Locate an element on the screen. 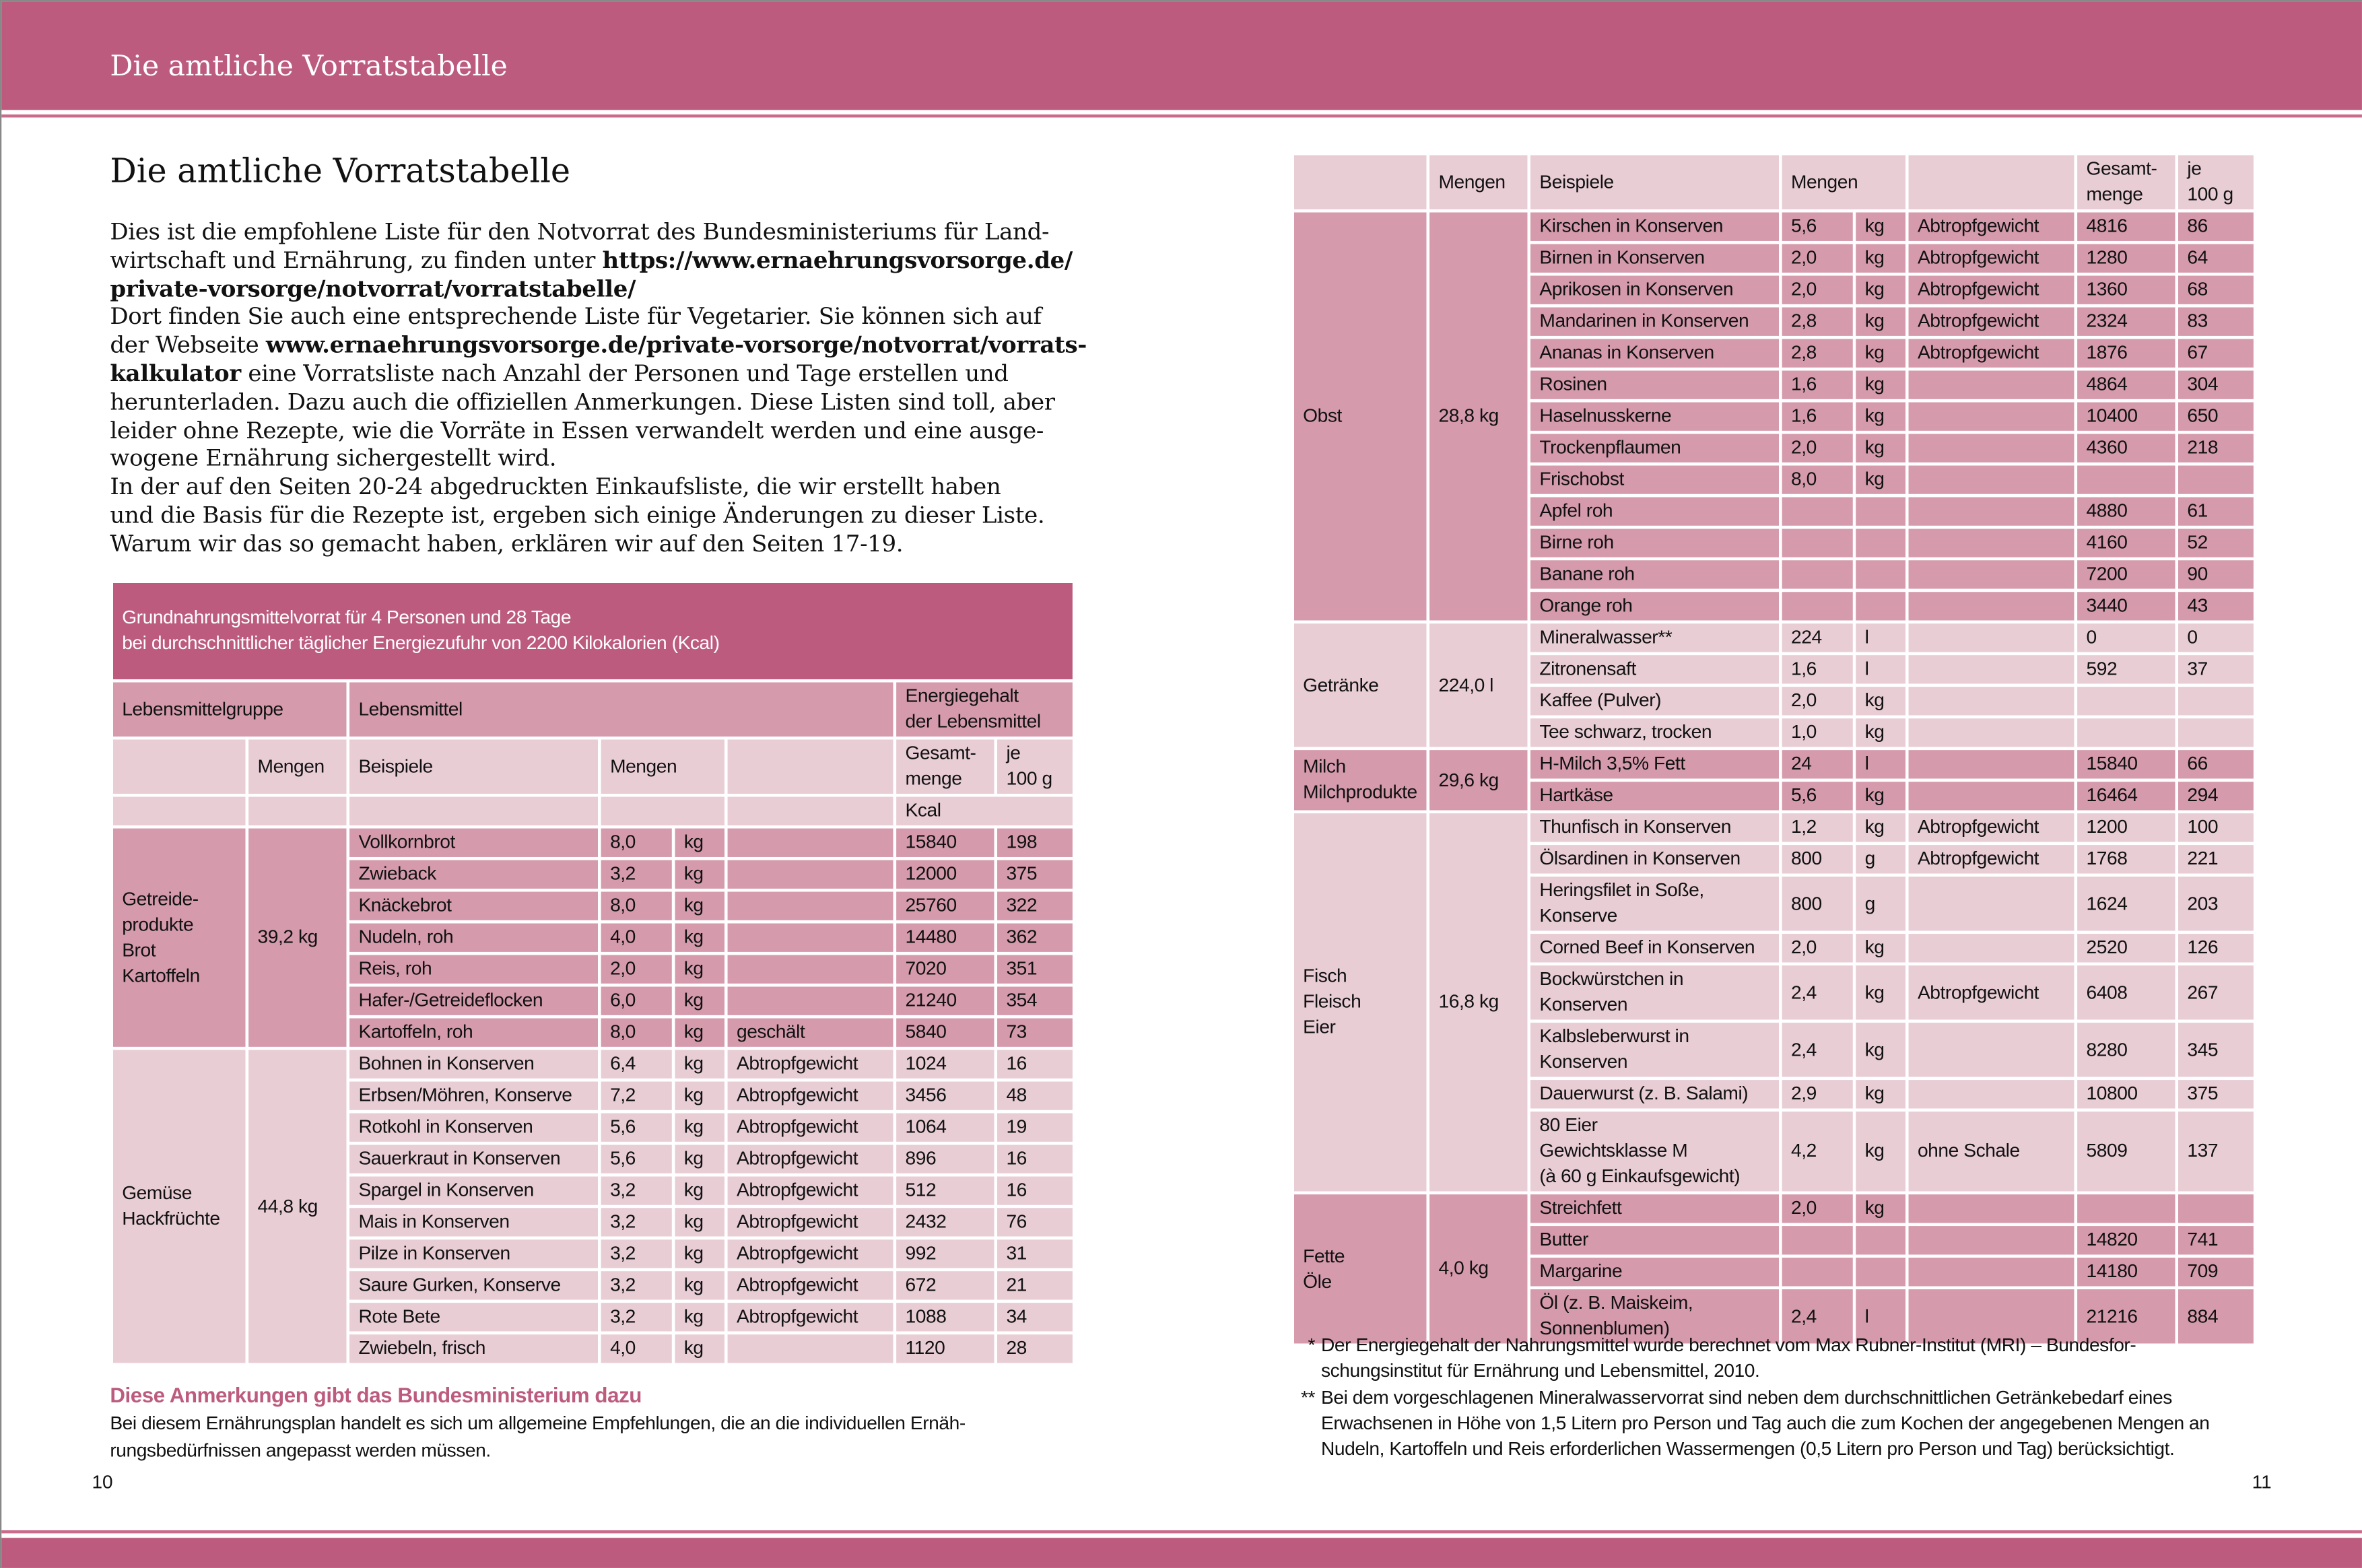  table-row: Frischobst 8,0 kg is located at coordinates (1775, 480).